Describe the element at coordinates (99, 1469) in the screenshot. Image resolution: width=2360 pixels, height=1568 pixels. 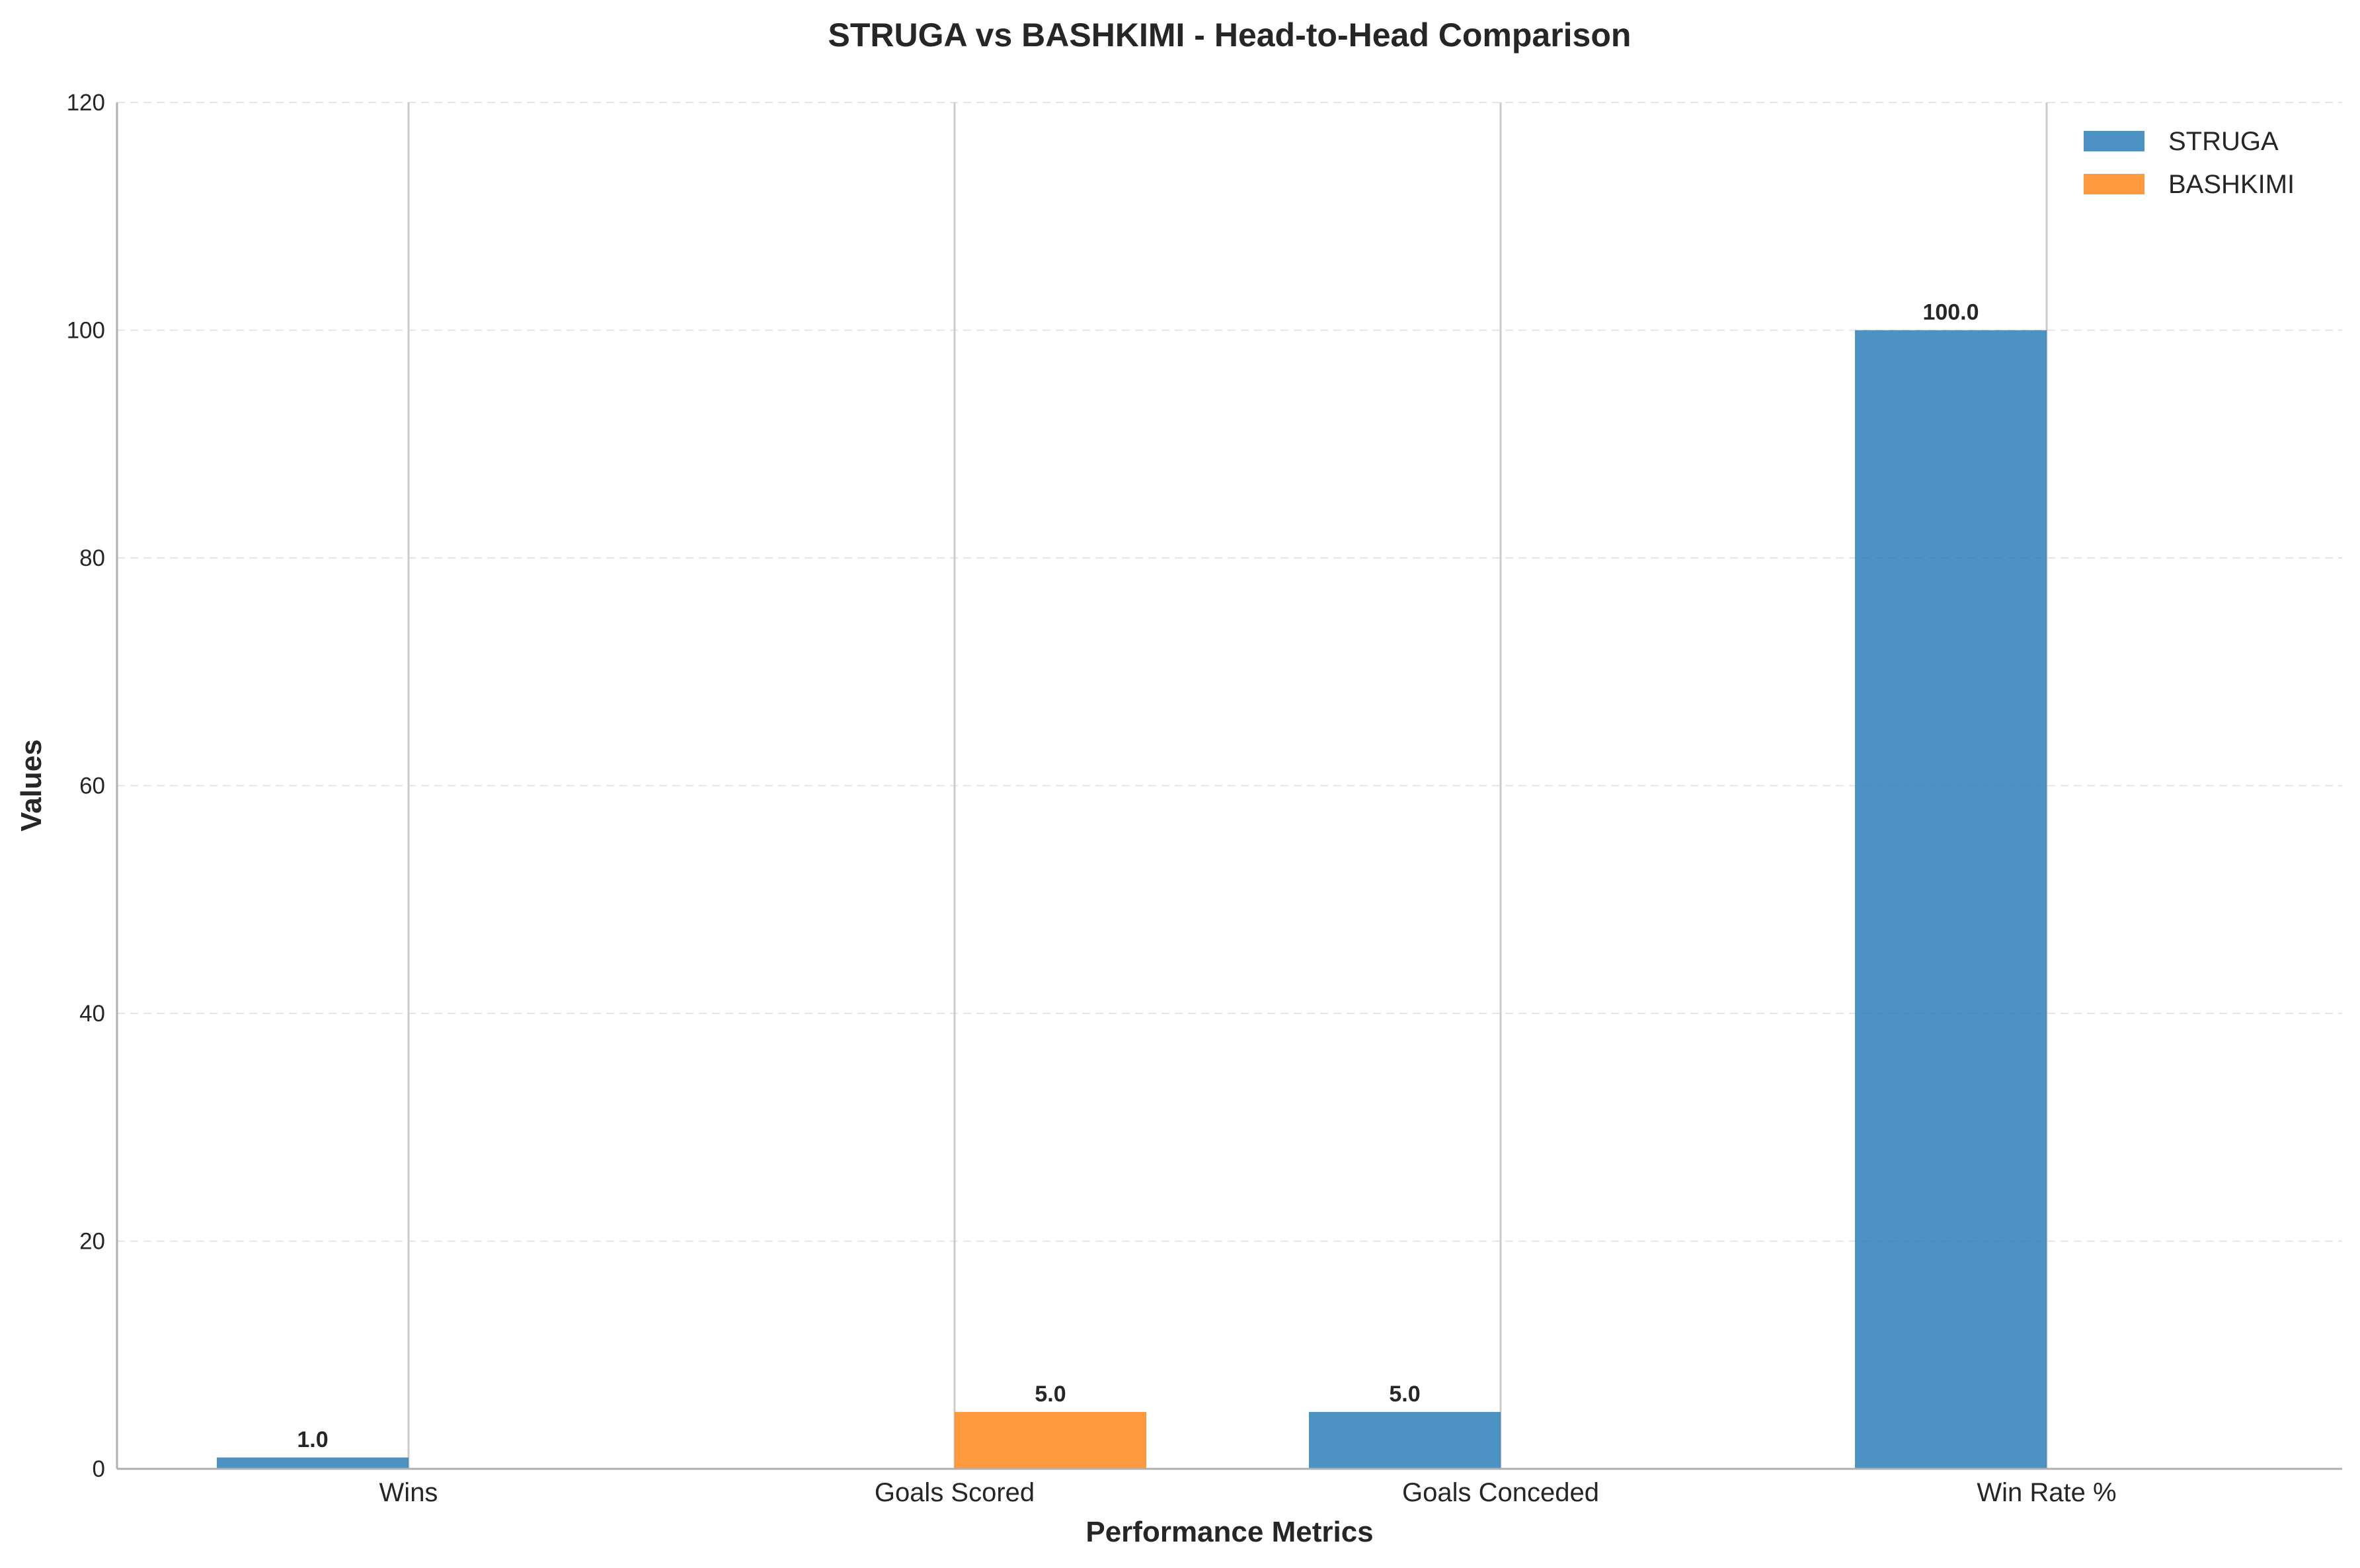
I see `y-tick-label: 0` at that location.